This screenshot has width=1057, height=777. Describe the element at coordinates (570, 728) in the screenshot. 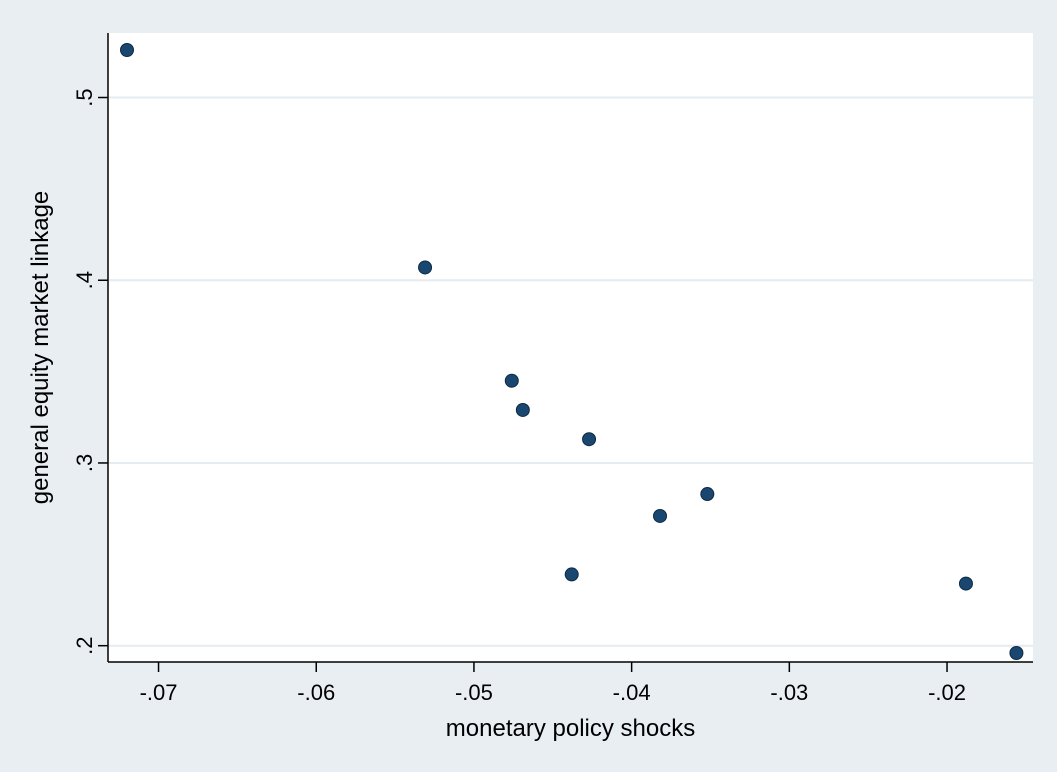

I see `x-axis-title: monetary policy shocks` at that location.